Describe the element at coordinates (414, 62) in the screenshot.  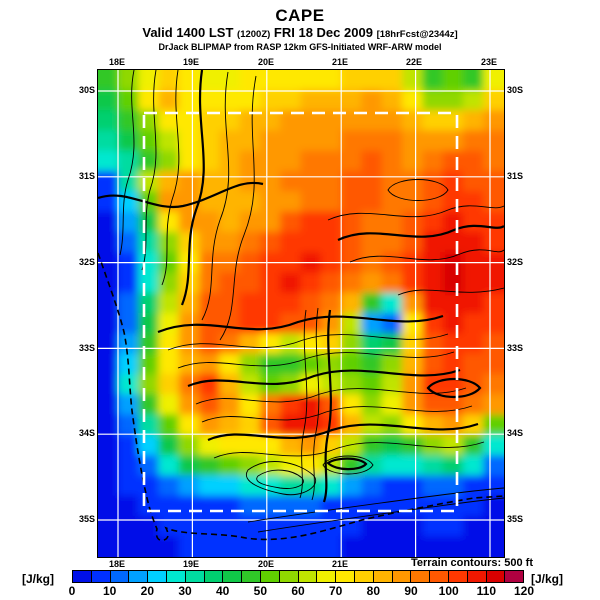
I see `lon-tick-label: 22E` at that location.